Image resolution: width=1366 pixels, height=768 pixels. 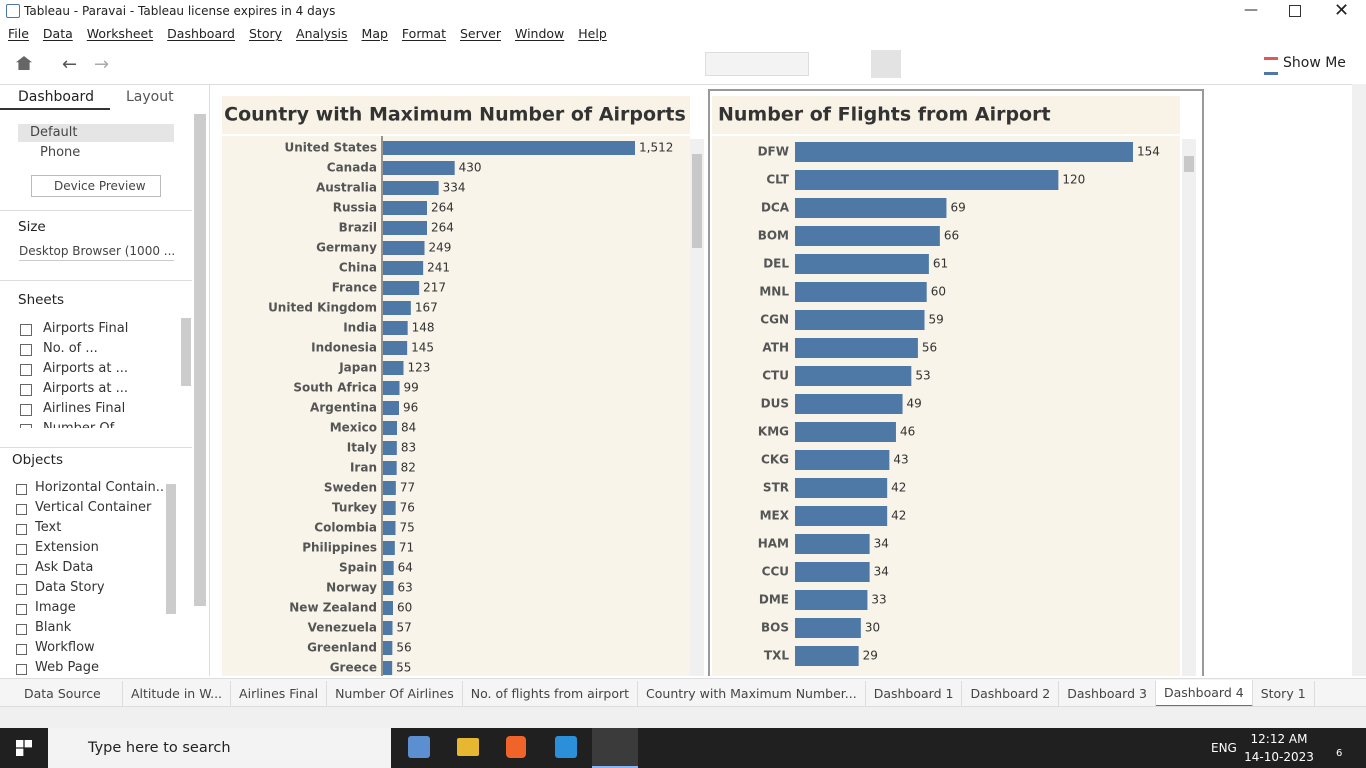 What do you see at coordinates (78, 424) in the screenshot?
I see `sheet-item: Number Of` at bounding box center [78, 424].